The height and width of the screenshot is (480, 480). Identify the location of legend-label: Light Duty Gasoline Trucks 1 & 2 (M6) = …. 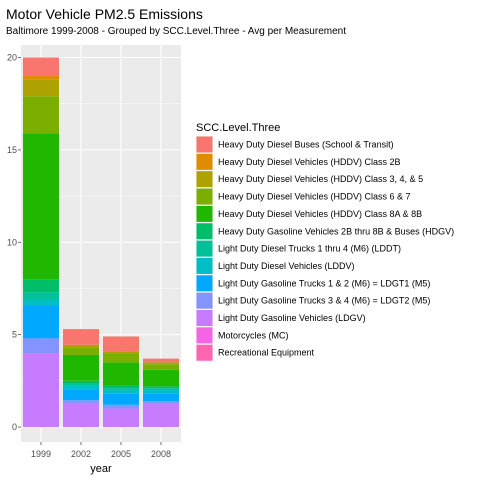
(324, 283).